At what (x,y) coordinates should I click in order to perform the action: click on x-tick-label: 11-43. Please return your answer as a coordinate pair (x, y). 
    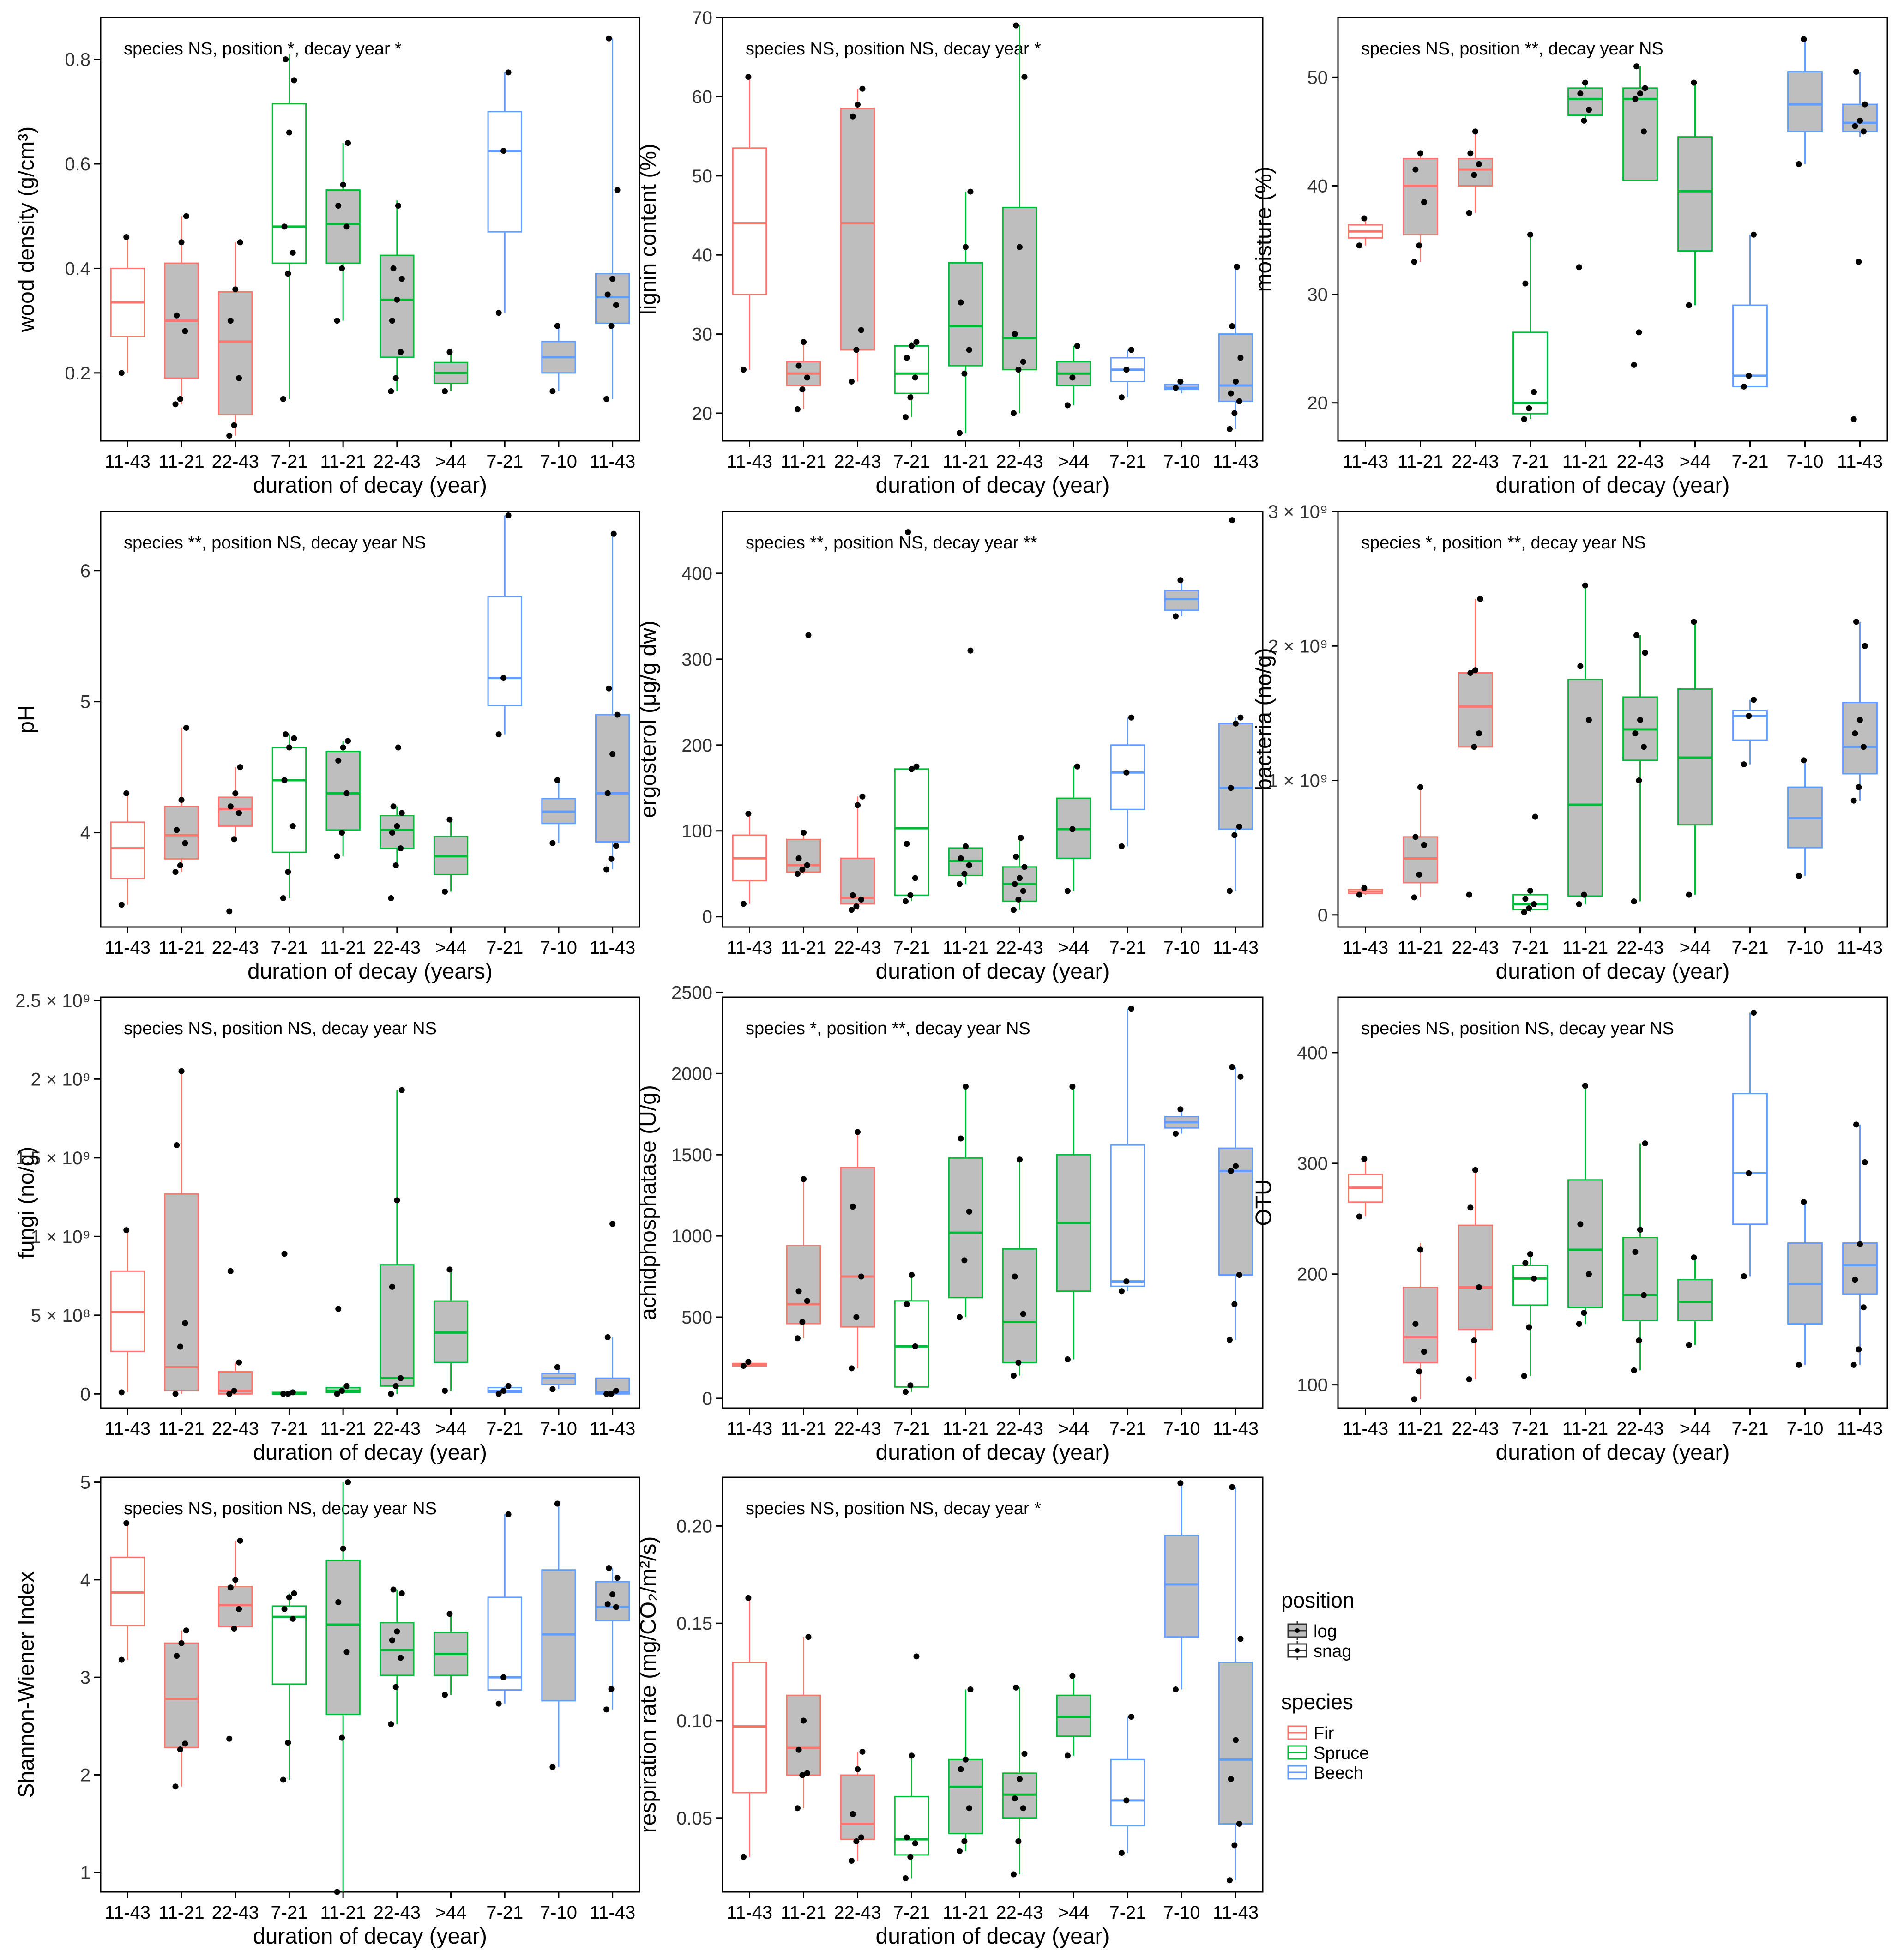
    Looking at the image, I should click on (1365, 948).